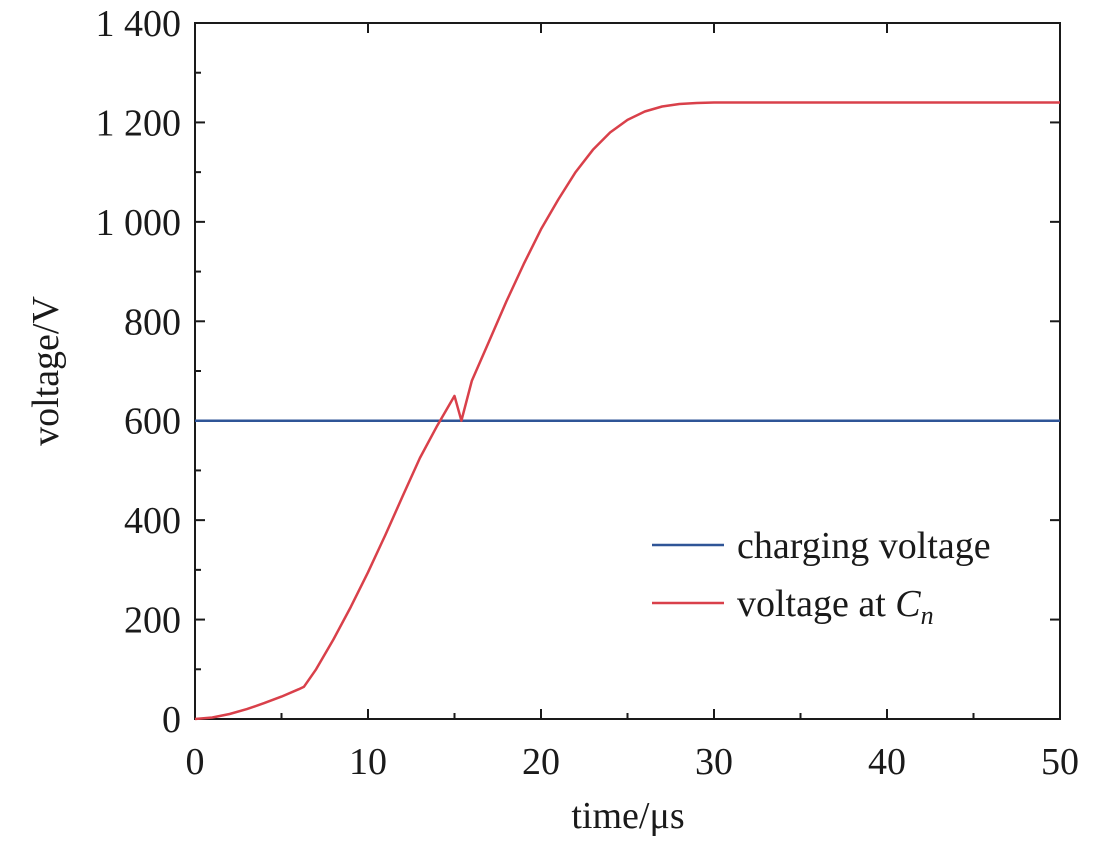  Describe the element at coordinates (816, 604) in the screenshot. I see `legend-label-prefix: voltage at` at that location.